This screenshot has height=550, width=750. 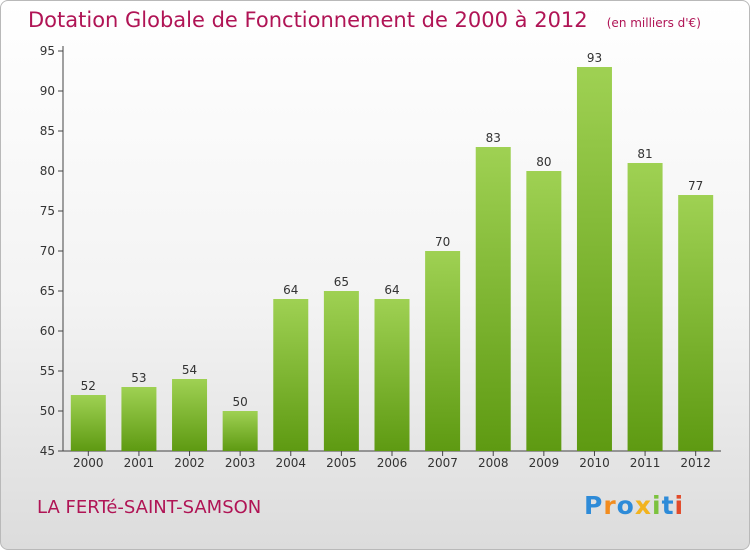 I want to click on logo-letter: r, so click(x=610, y=505).